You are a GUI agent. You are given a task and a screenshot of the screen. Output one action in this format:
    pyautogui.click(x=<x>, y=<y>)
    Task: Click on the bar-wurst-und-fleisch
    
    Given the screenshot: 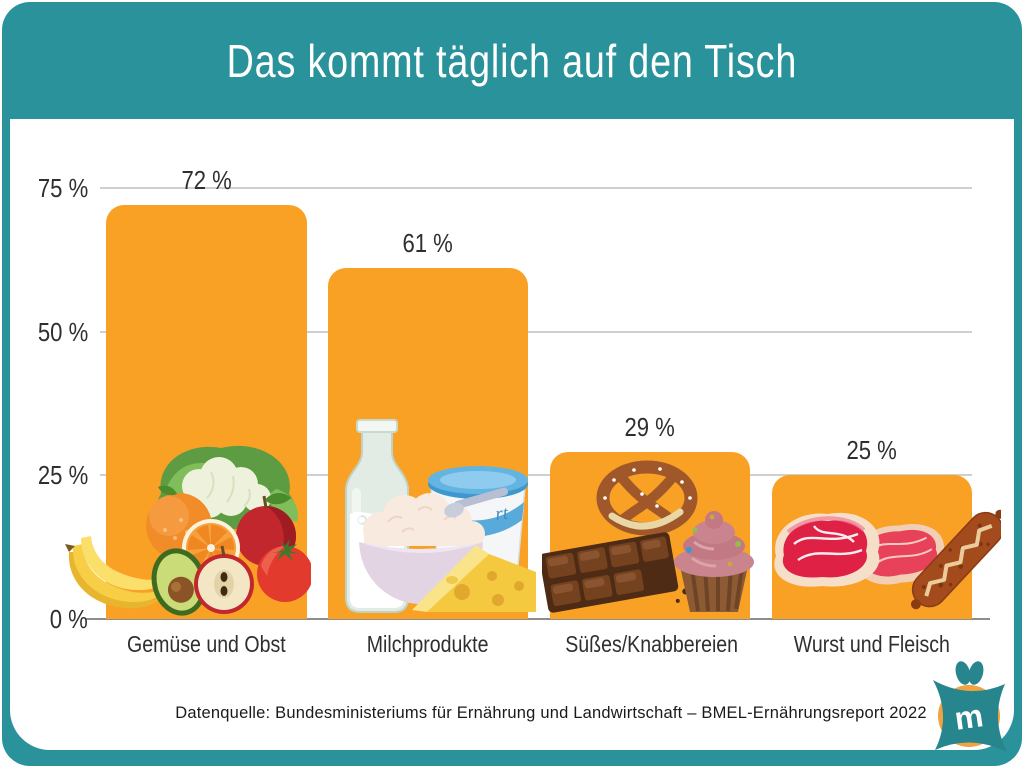 What is the action you would take?
    pyautogui.click(x=886, y=547)
    